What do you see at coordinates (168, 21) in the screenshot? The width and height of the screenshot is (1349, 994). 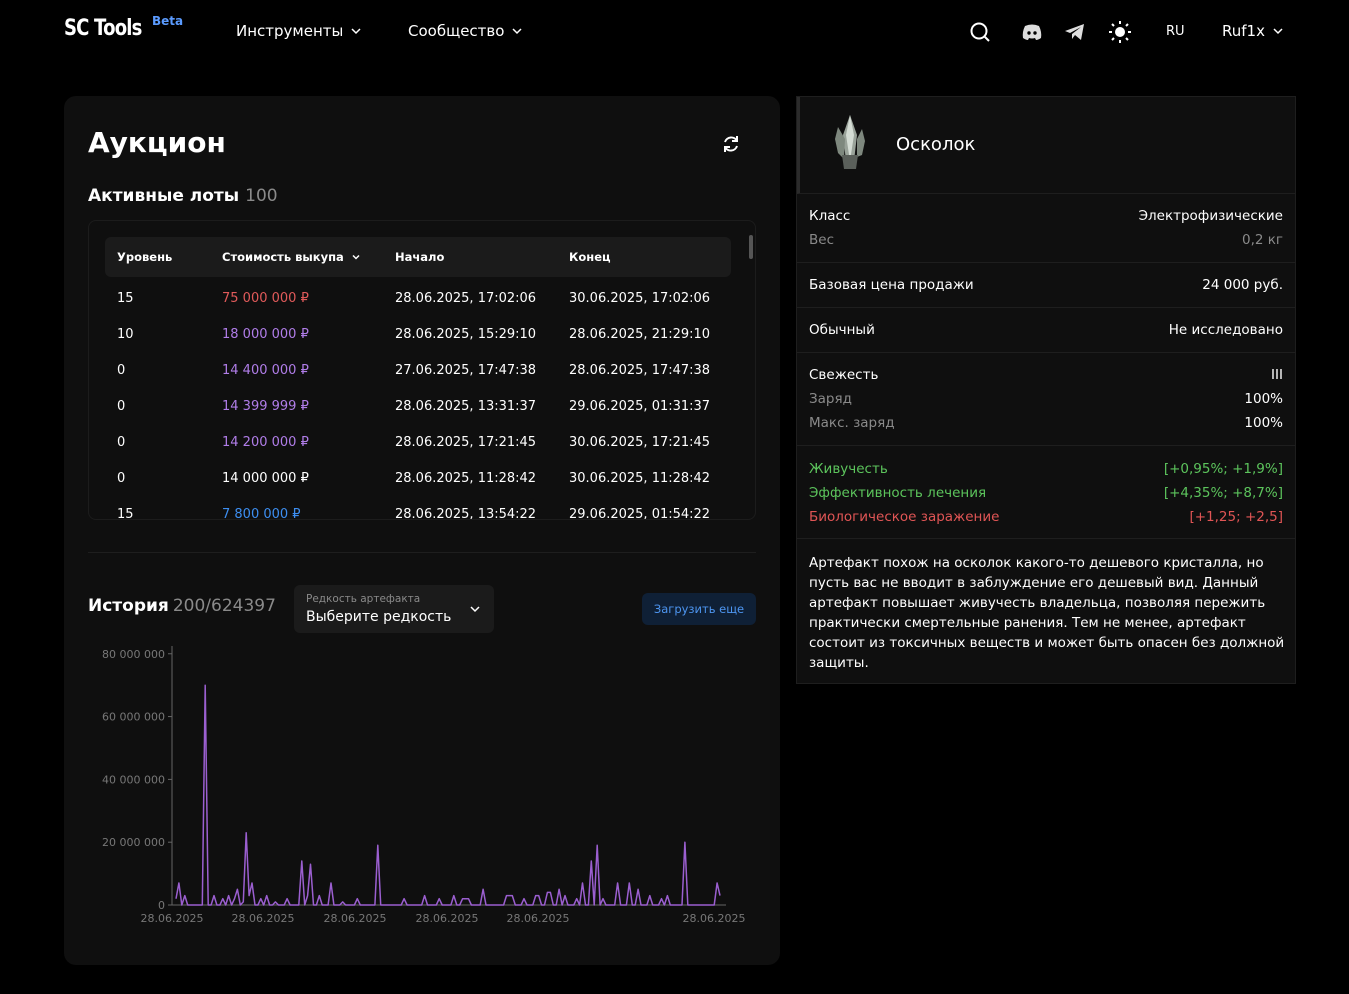 I see `beta-badge: Beta` at bounding box center [168, 21].